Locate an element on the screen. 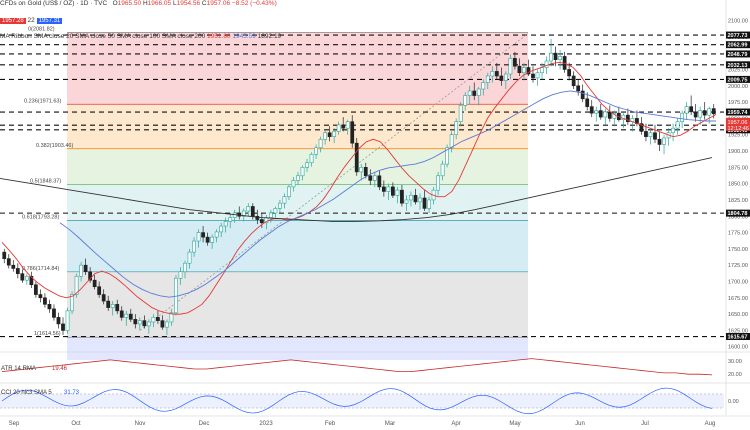 This screenshot has height=430, width=750. fib-zone is located at coordinates (297, 304).